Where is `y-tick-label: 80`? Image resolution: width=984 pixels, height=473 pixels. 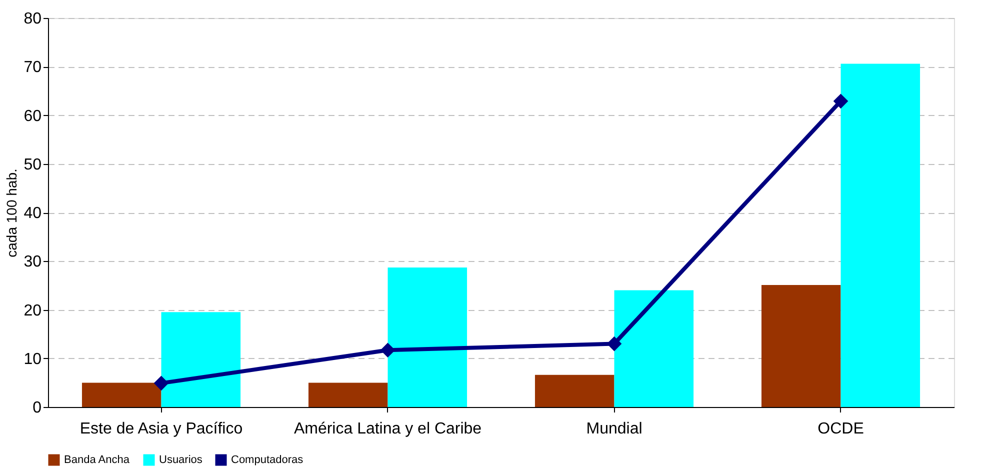 y-tick-label: 80 is located at coordinates (33, 19).